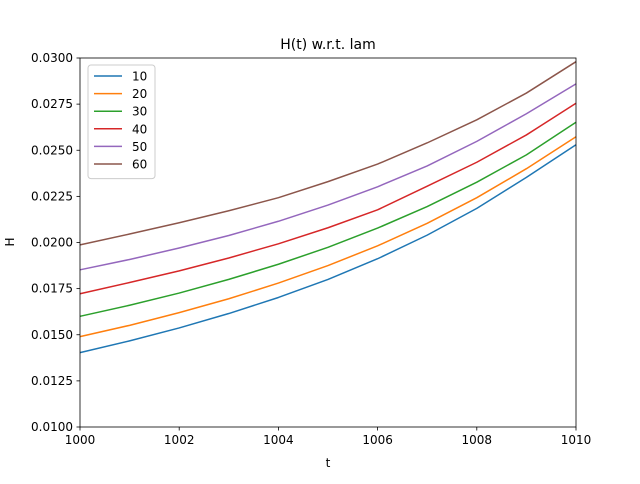 Image resolution: width=640 pixels, height=484 pixels. I want to click on y-tick-label: 0.0250, so click(52, 150).